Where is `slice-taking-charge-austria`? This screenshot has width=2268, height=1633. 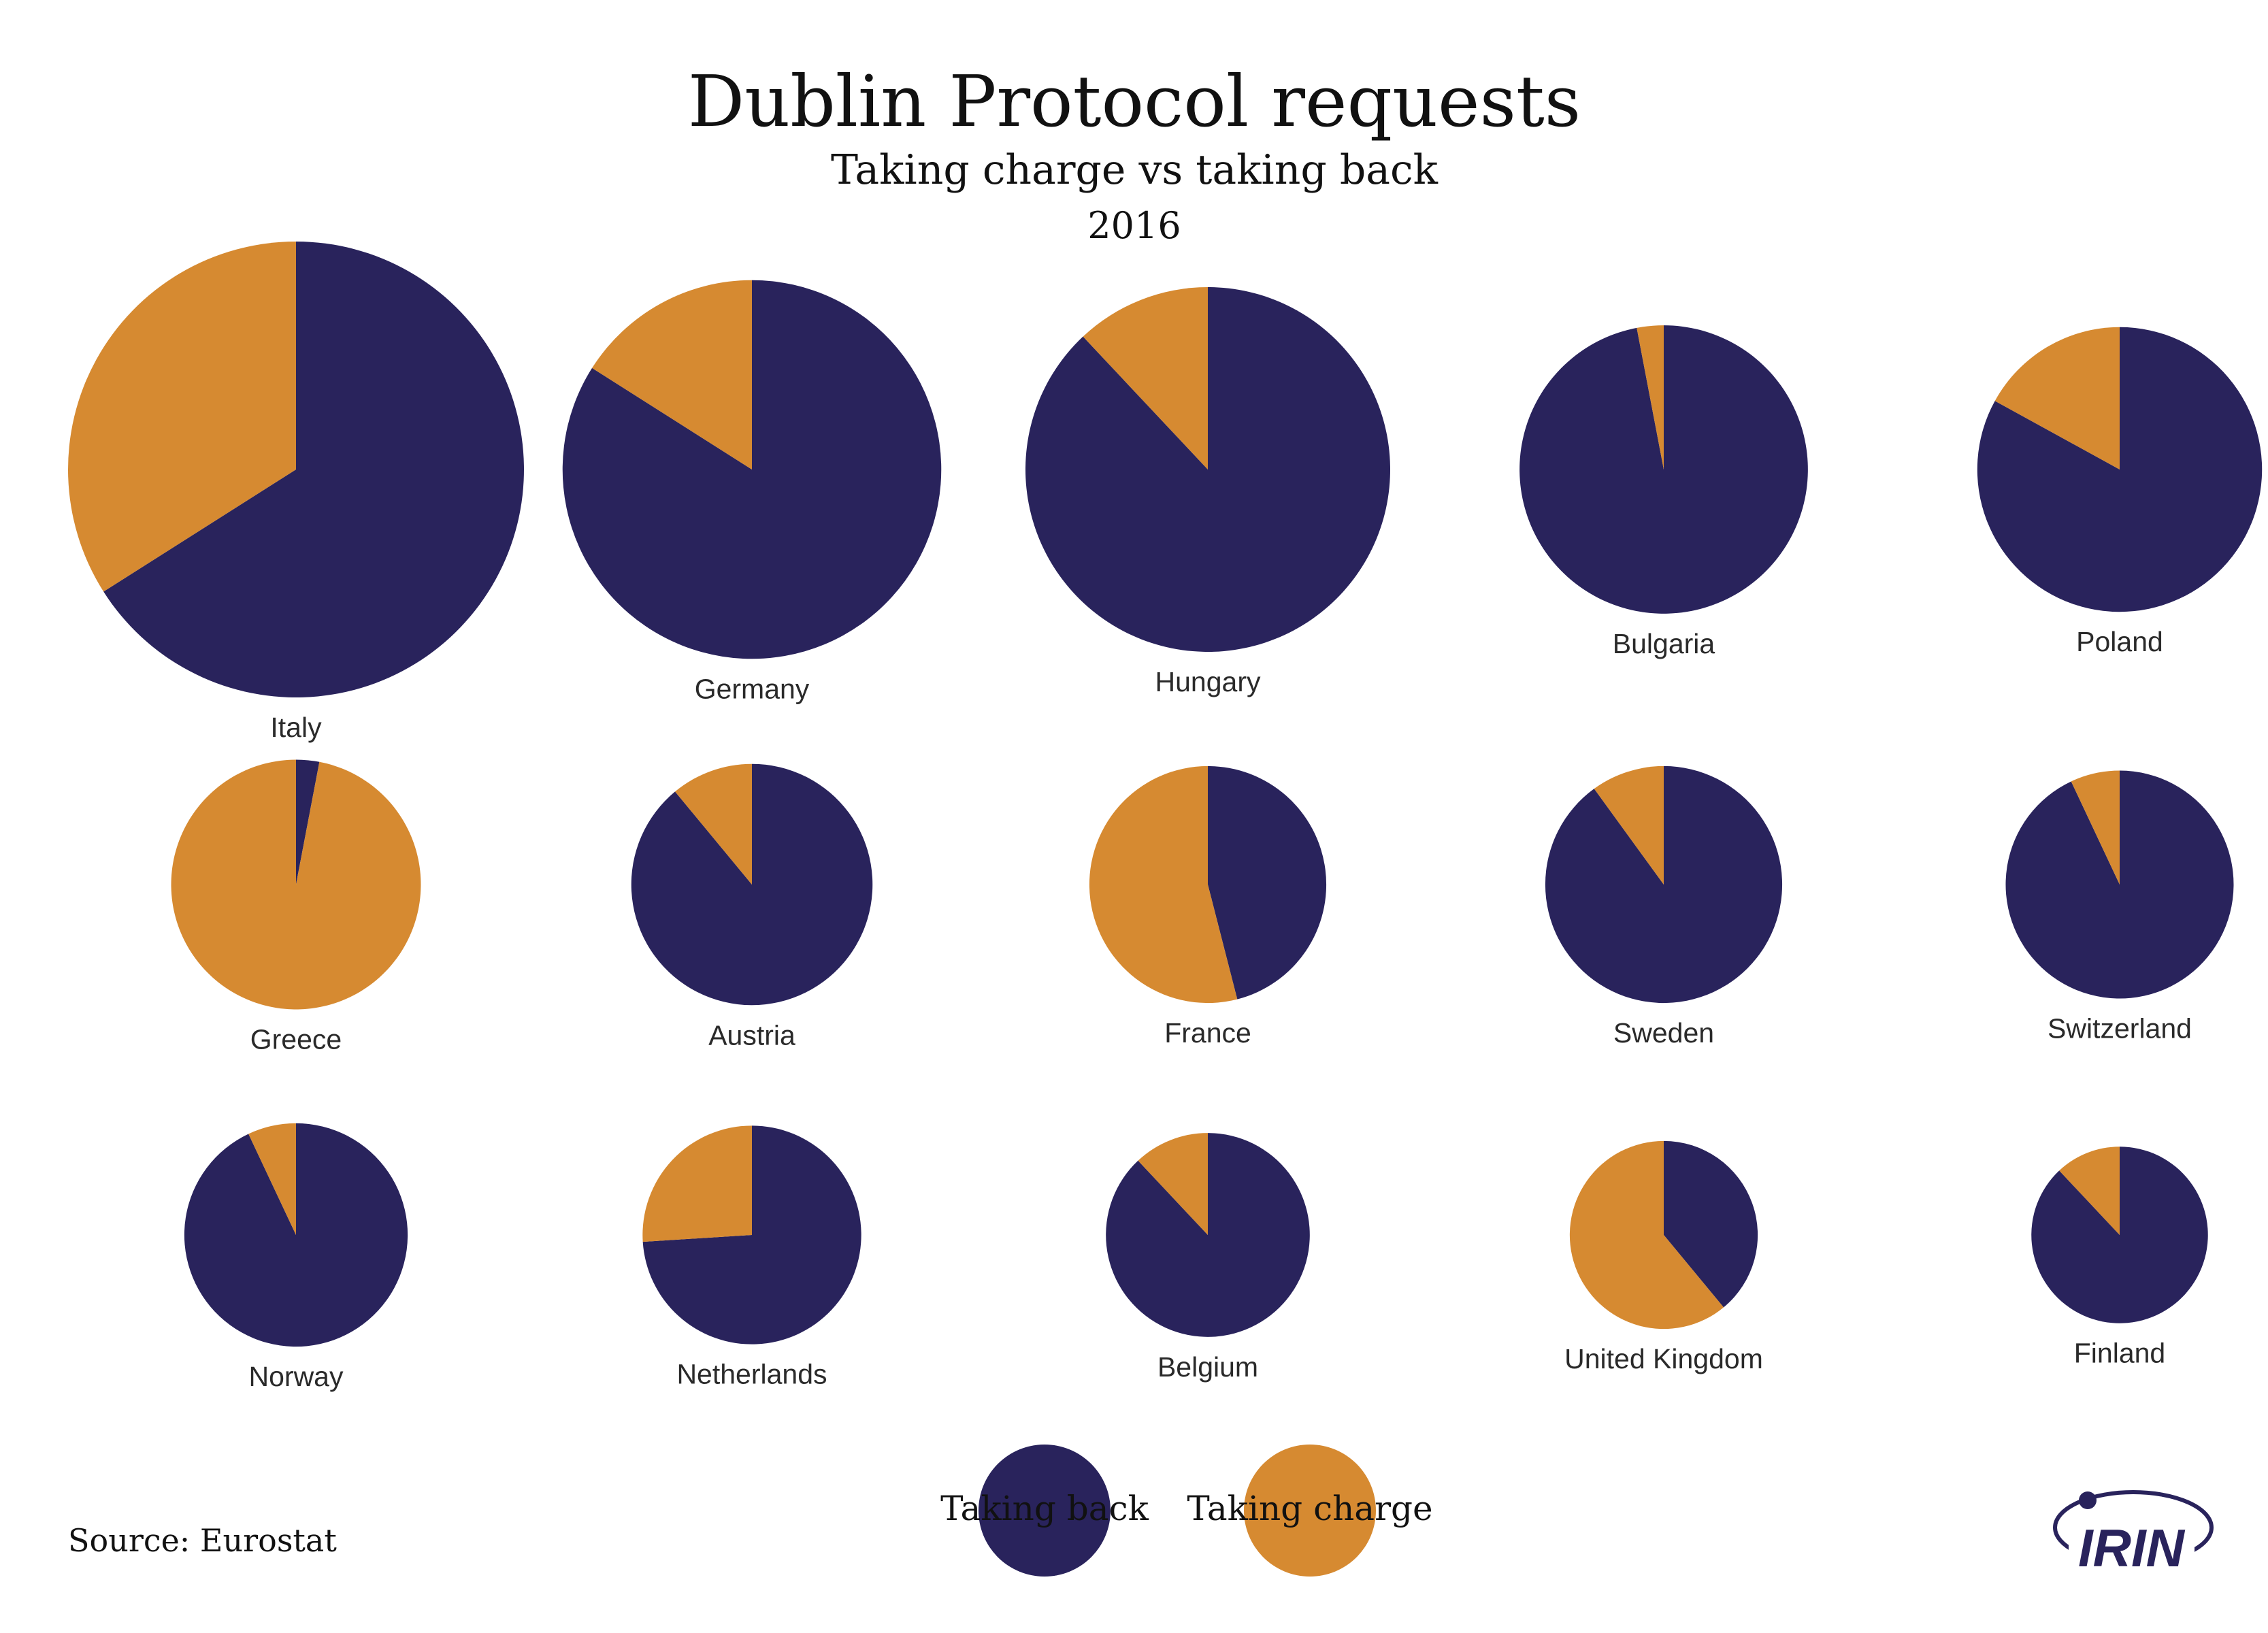 slice-taking-charge-austria is located at coordinates (713, 824).